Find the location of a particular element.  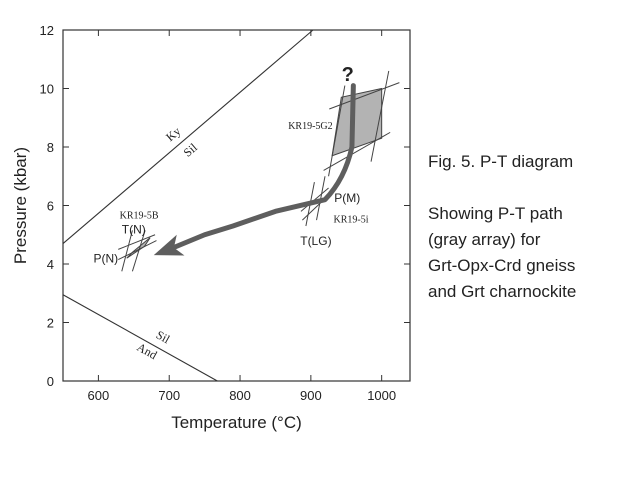

sil-label-lower: Sil is located at coordinates (163, 337).